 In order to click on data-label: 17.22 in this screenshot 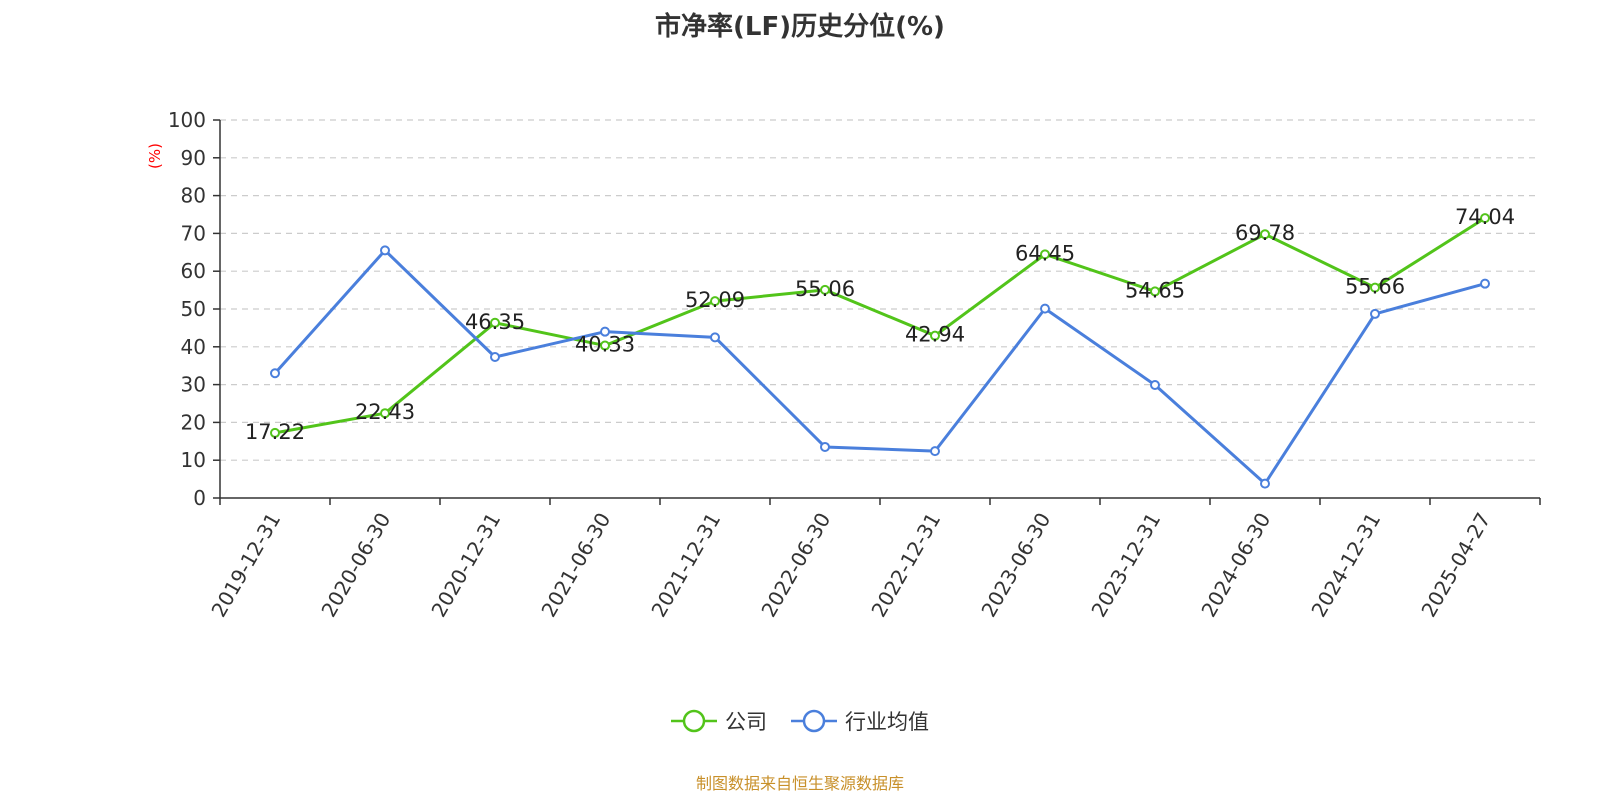, I will do `click(275, 432)`.